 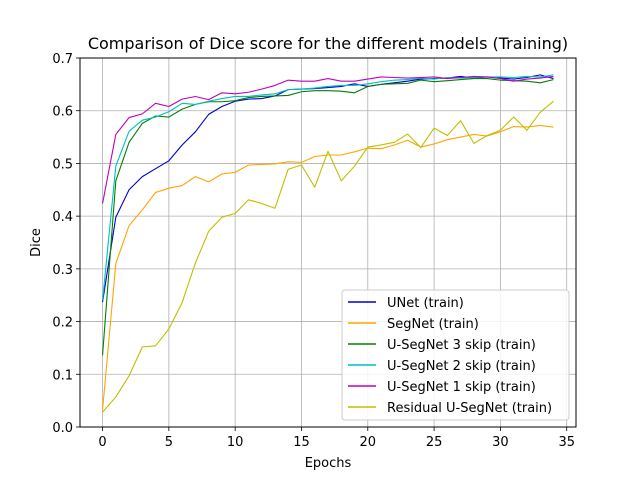 I want to click on legend-label: U-SegNet 1 skip (train), so click(x=461, y=387).